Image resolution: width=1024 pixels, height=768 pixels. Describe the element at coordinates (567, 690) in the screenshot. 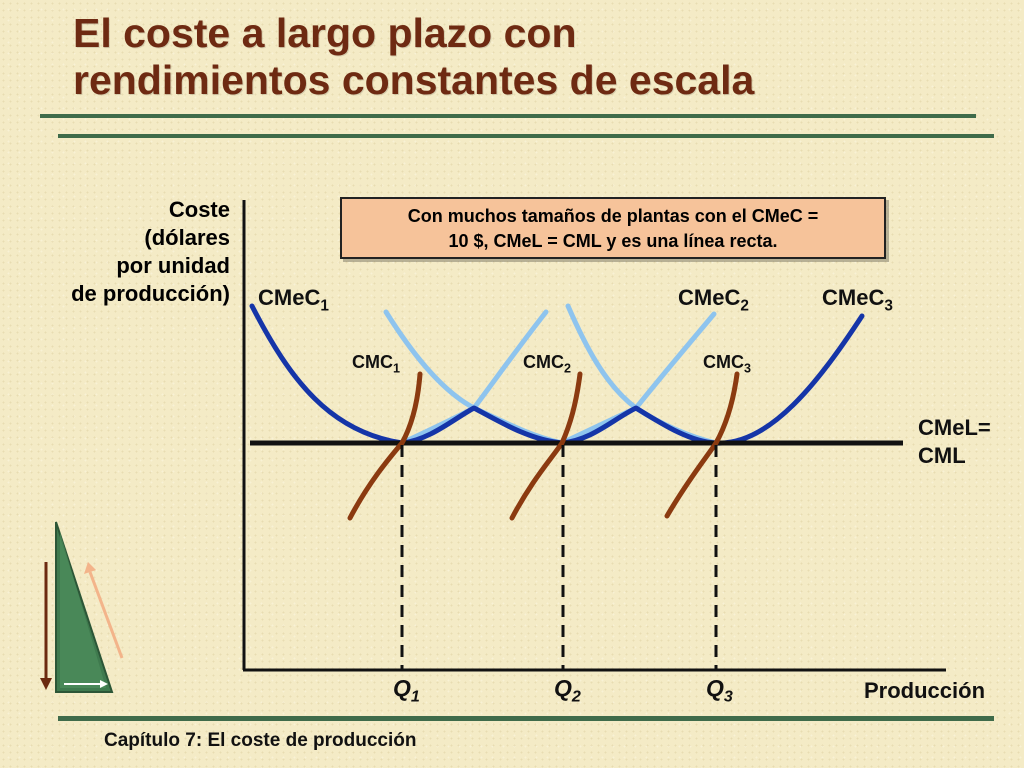

I see `q2-label: Q2` at that location.